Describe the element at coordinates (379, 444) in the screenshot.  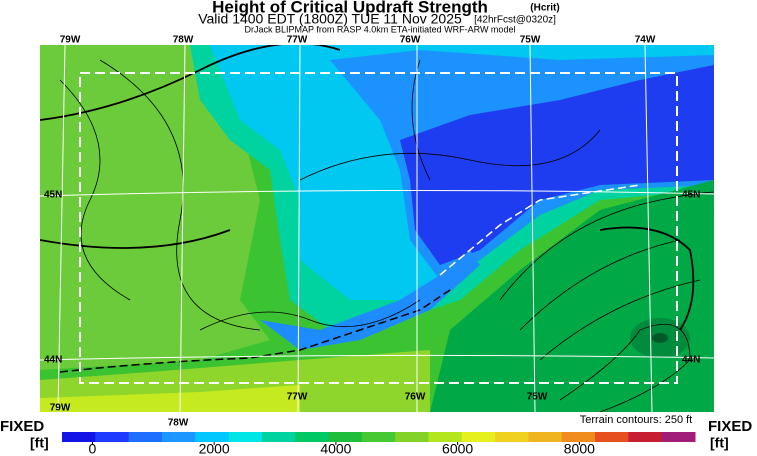
I see `colorbar: 0 2000 4000 6000 8000` at that location.